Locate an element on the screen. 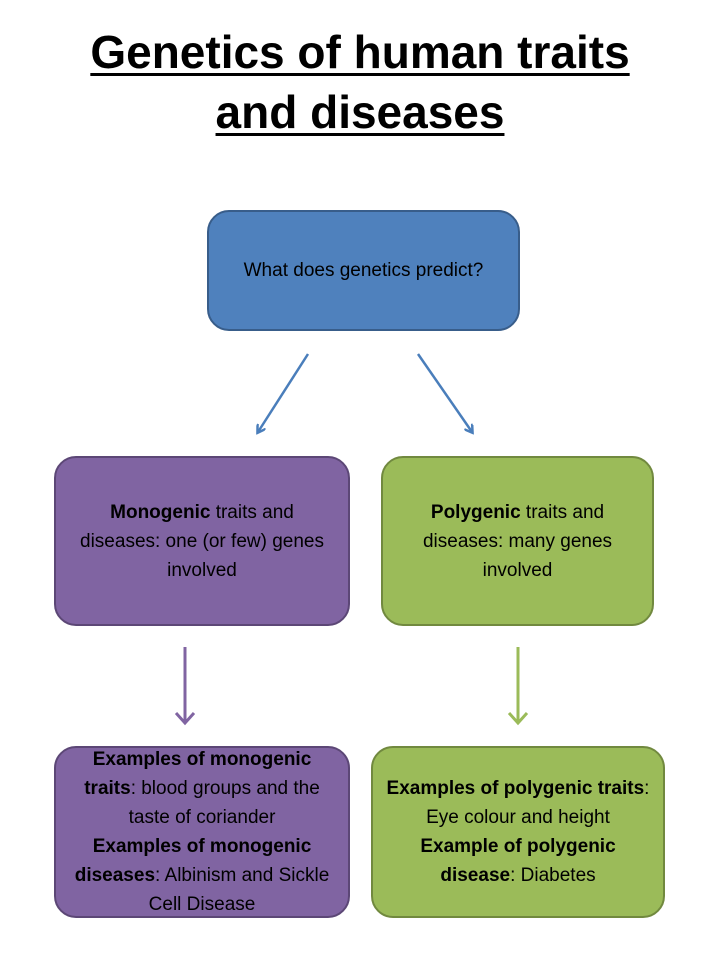  monogenic-traits-heading: Examples of monogenic traits is located at coordinates (198, 774).